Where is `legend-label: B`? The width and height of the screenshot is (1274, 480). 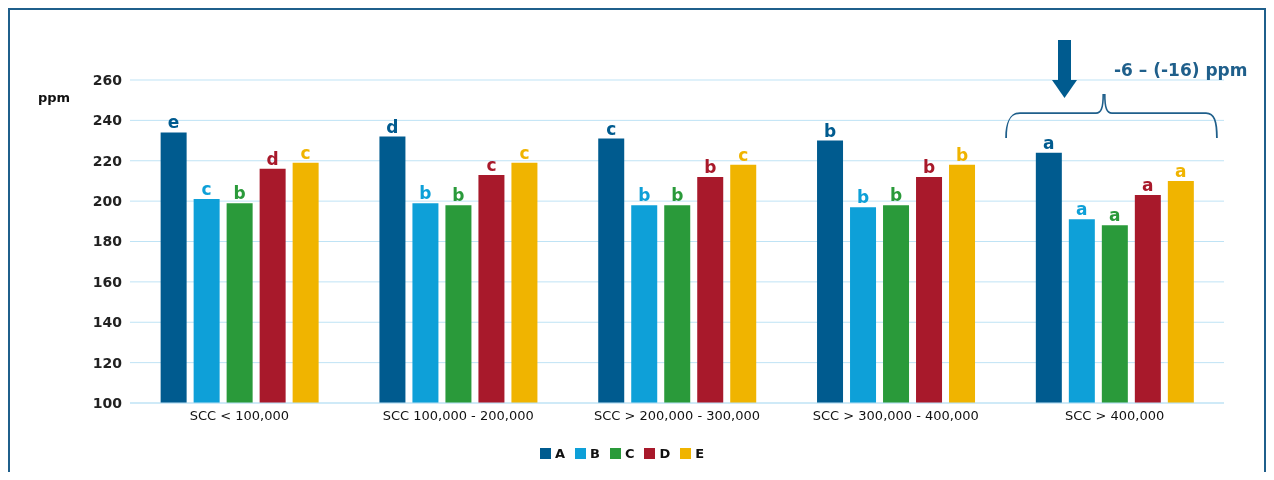
legend-label: B is located at coordinates (594, 453).